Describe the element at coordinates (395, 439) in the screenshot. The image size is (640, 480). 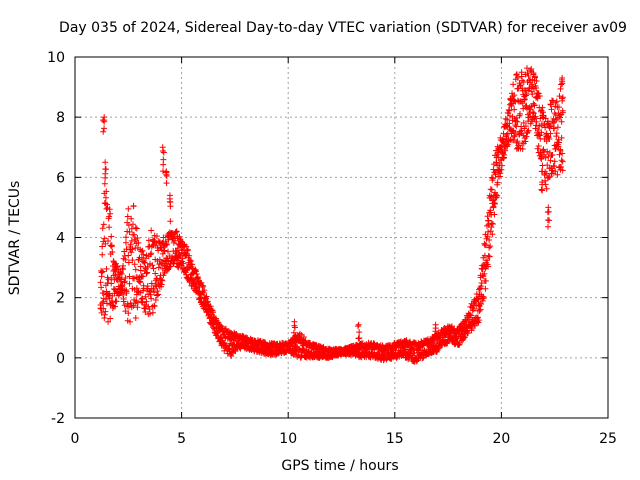
I see `x-tick-label: 15` at that location.